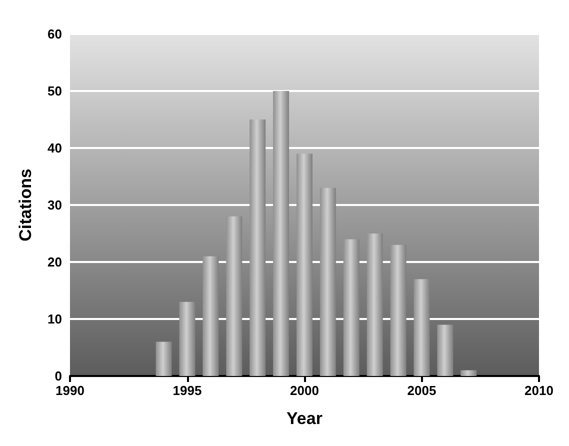  Describe the element at coordinates (304, 390) in the screenshot. I see `x-tick-label: 2000` at that location.